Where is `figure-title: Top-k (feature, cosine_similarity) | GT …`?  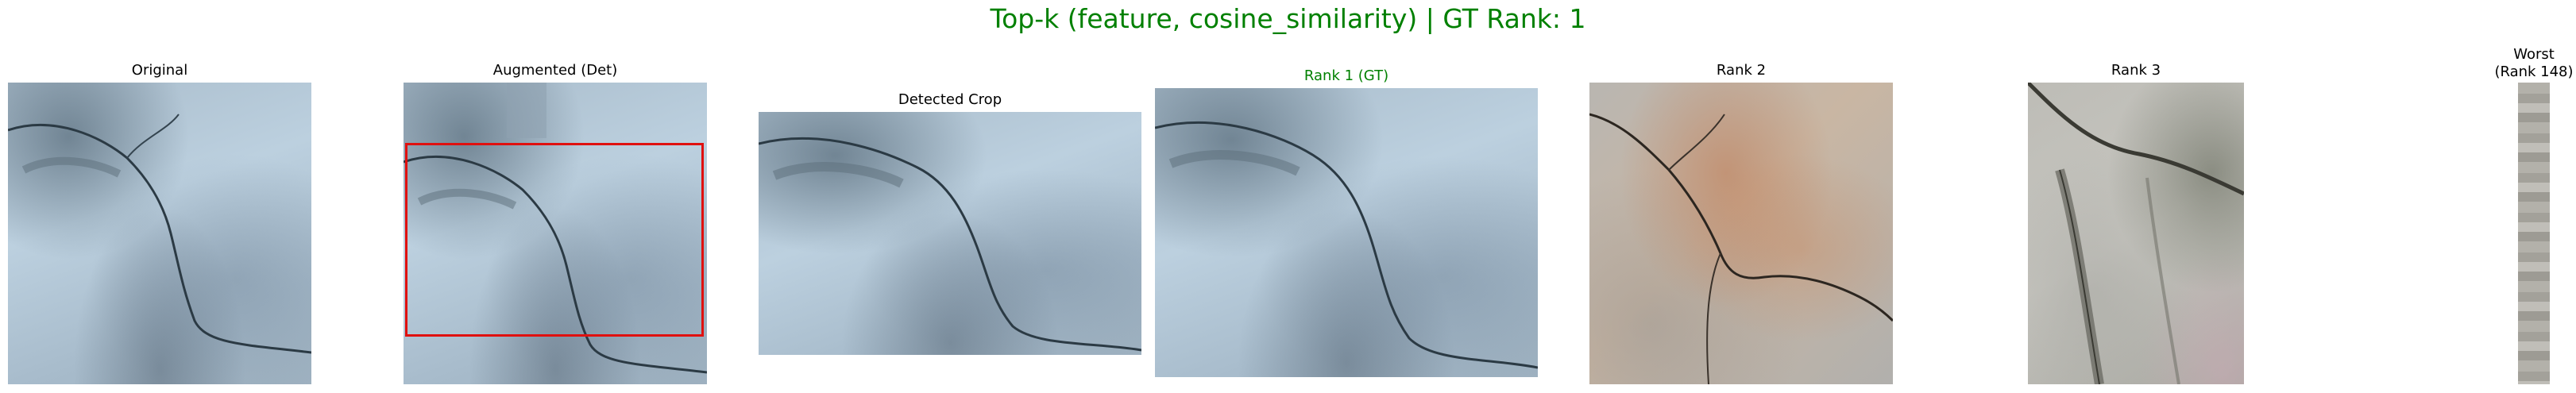 figure-title: Top-k (feature, cosine_similarity) | GT … is located at coordinates (1288, 18).